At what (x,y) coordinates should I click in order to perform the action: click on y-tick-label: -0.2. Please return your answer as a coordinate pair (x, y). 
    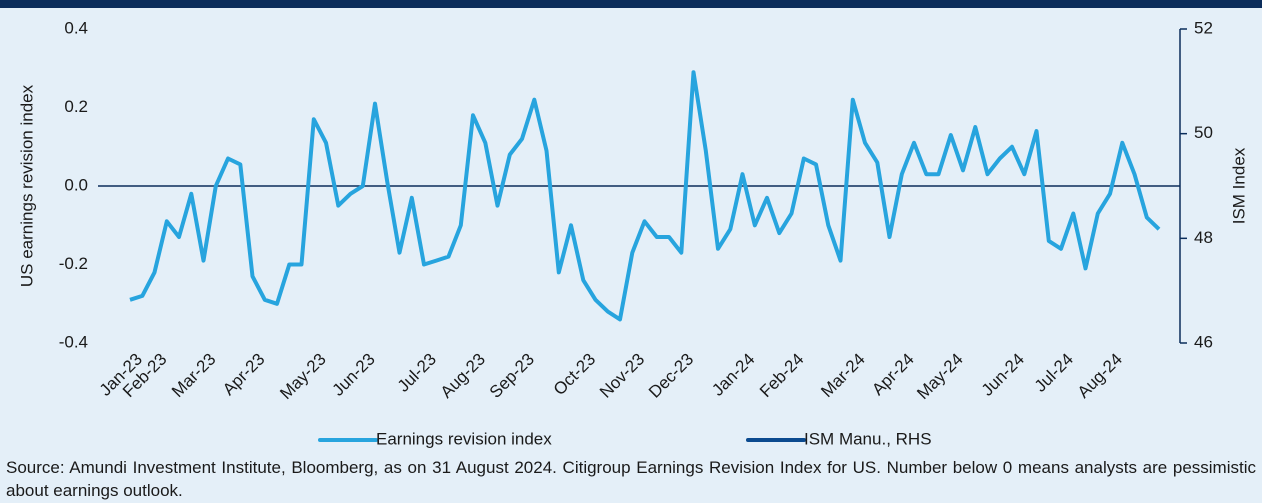
    Looking at the image, I should click on (73, 263).